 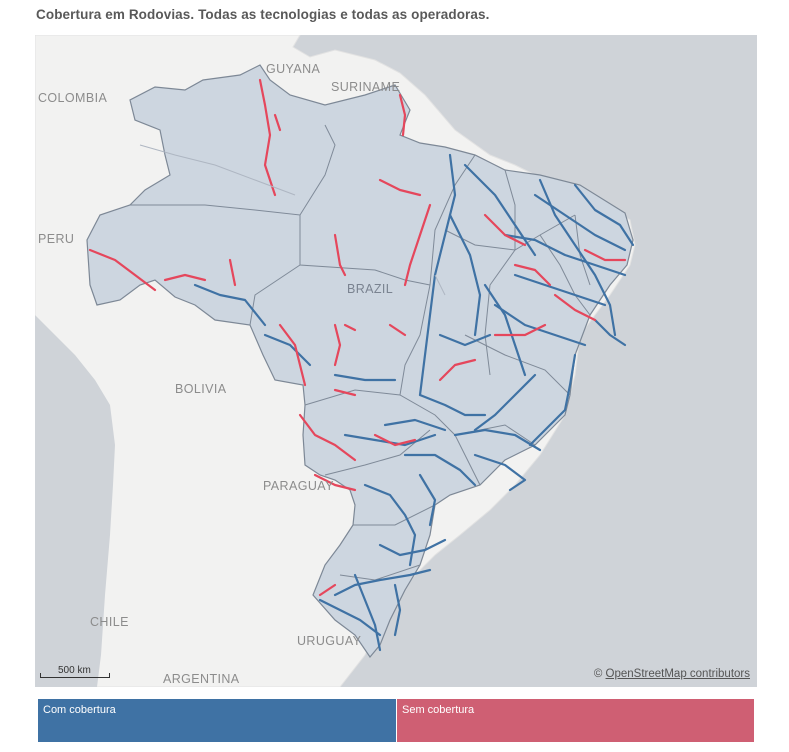 What do you see at coordinates (298, 486) in the screenshot?
I see `label-paraguay: PARAGUAY` at bounding box center [298, 486].